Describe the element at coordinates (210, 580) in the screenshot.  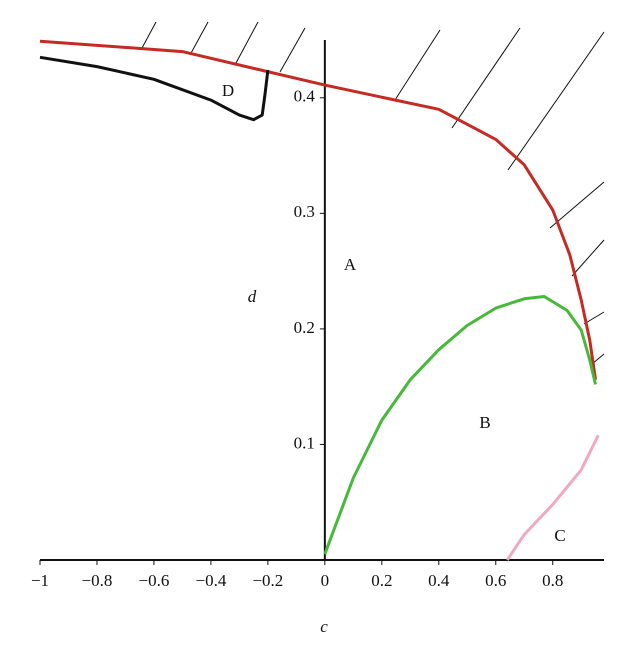
I see `x-tick-label: −0.4` at that location.